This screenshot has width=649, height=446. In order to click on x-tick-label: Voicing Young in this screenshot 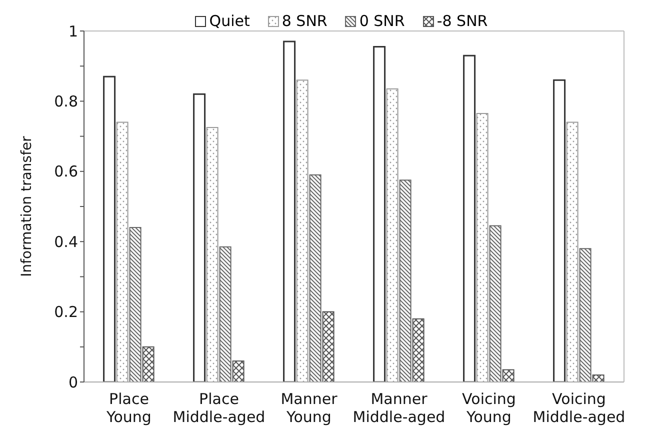, I will do `click(489, 408)`.